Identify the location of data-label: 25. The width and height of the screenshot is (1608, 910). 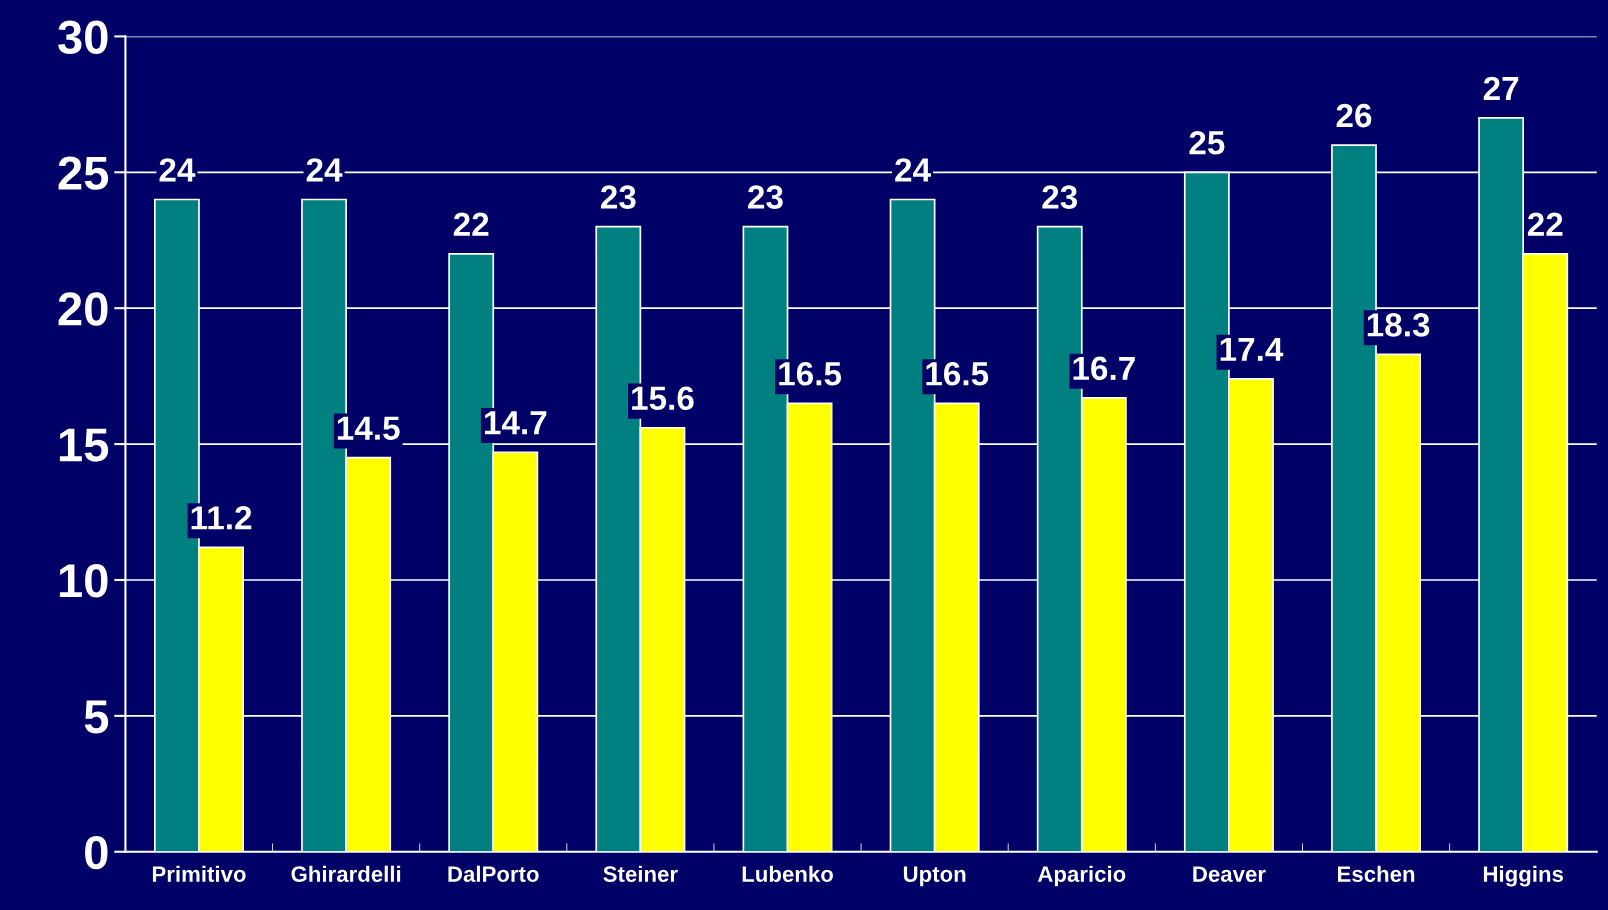
(1207, 142).